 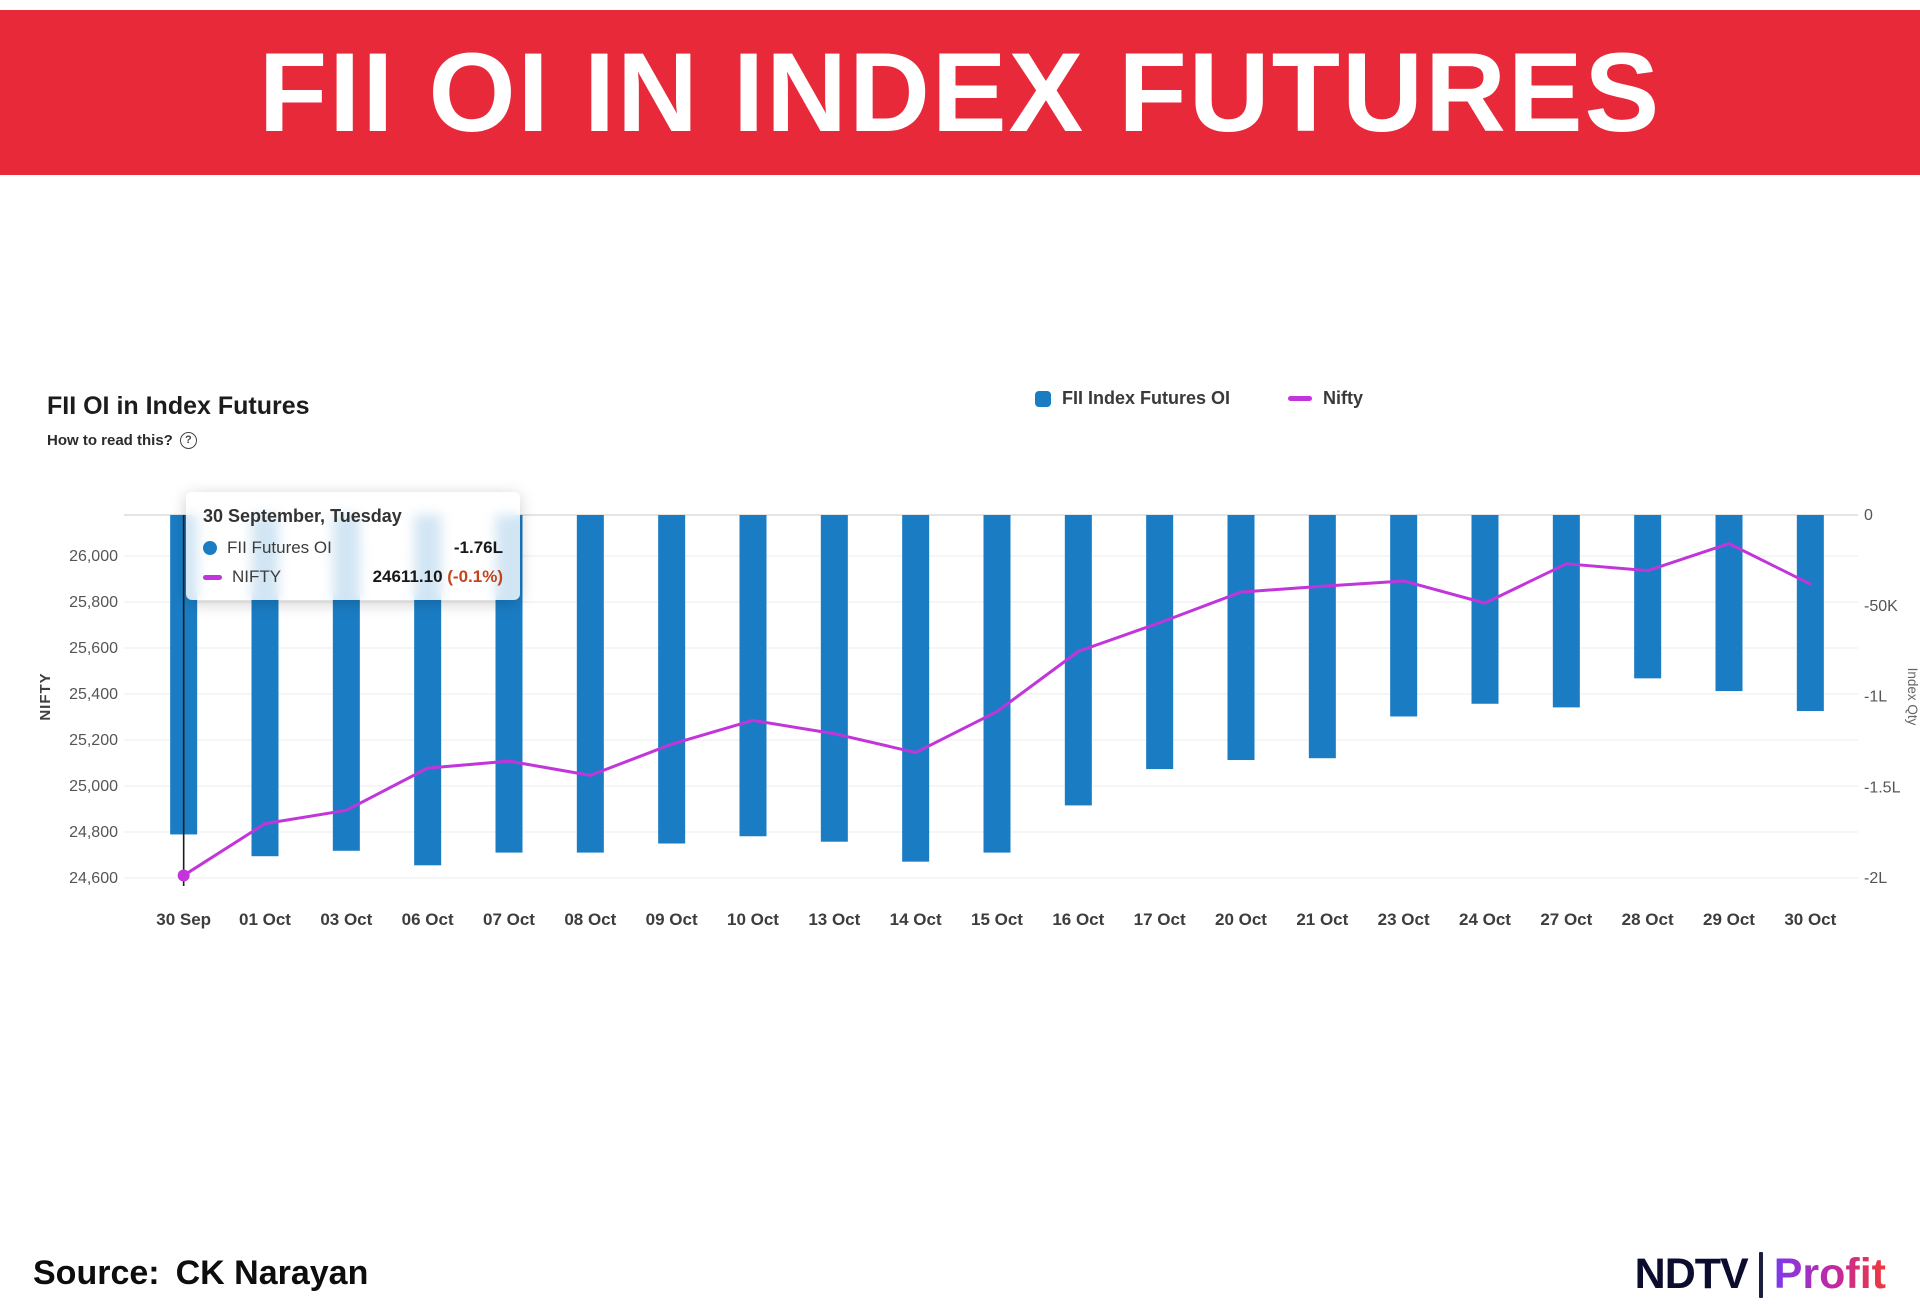 What do you see at coordinates (1566, 919) in the screenshot?
I see `svg-text: 27 Oct` at bounding box center [1566, 919].